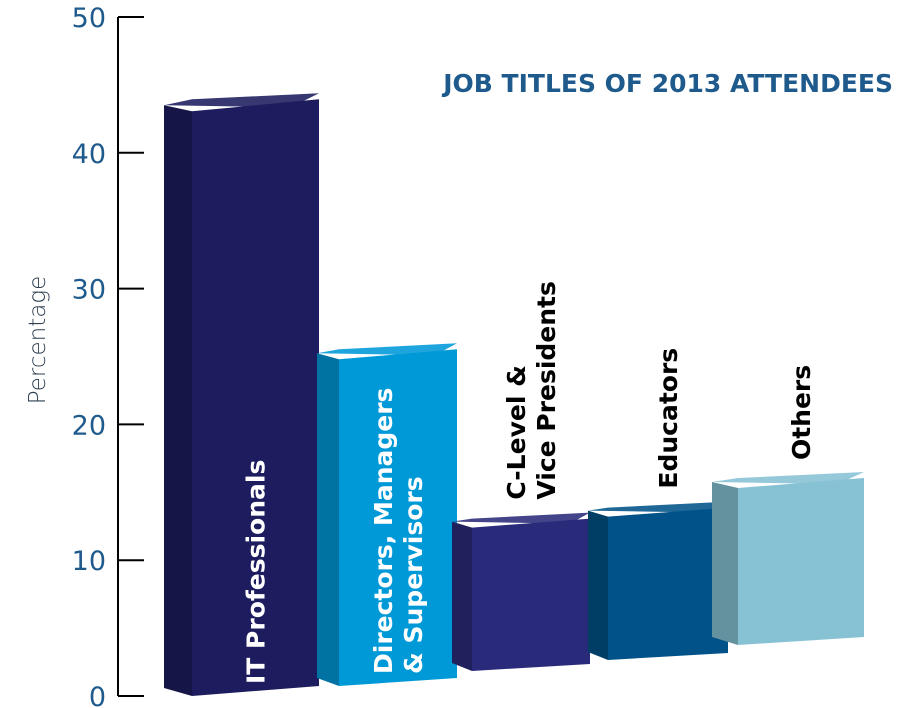 The height and width of the screenshot is (708, 913). What do you see at coordinates (89, 425) in the screenshot?
I see `y-tick-label: 20` at bounding box center [89, 425].